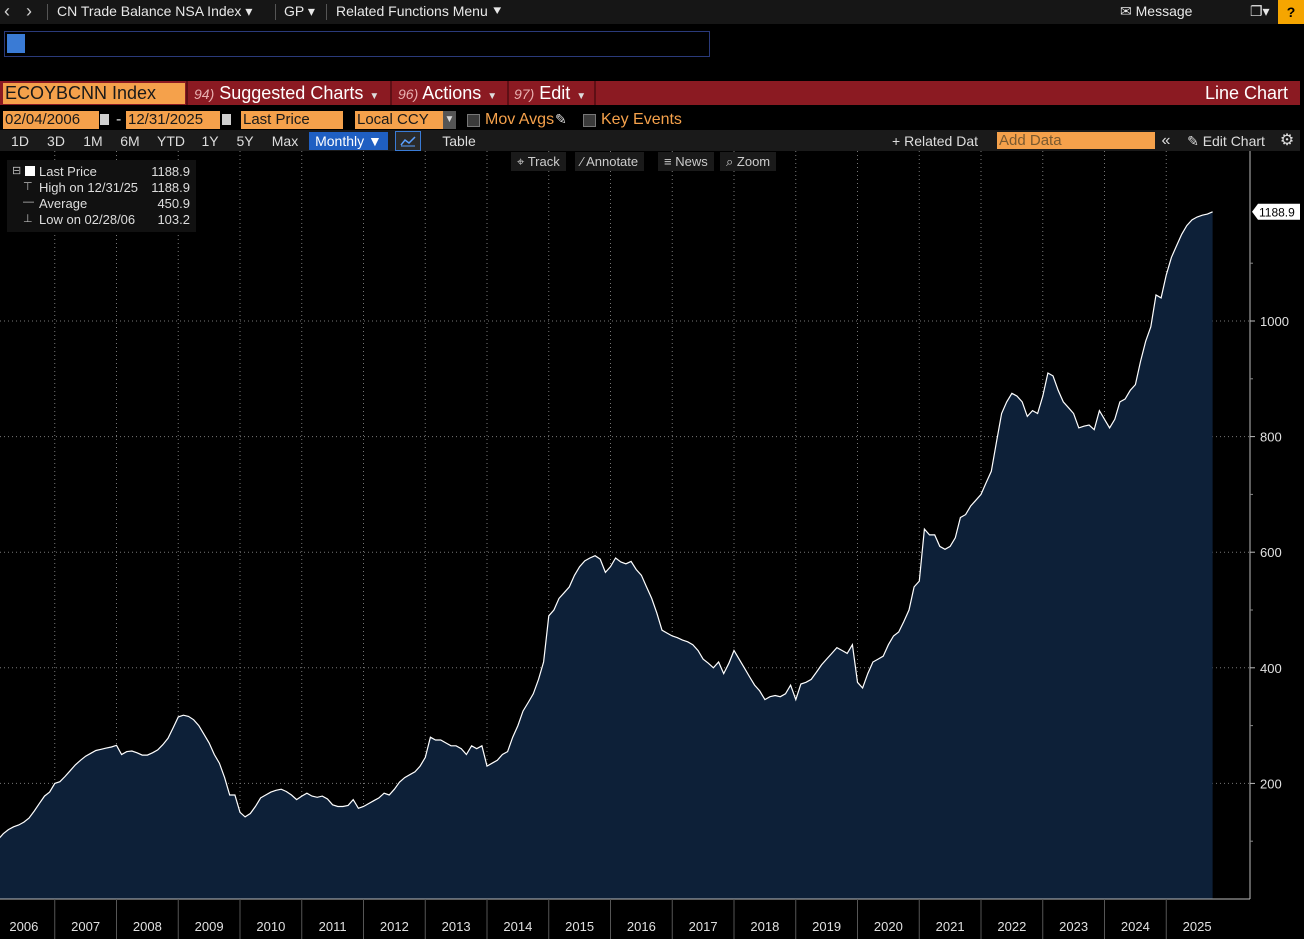 The height and width of the screenshot is (939, 1304). What do you see at coordinates (245, 141) in the screenshot?
I see `range-5y-button: 5Y` at bounding box center [245, 141].